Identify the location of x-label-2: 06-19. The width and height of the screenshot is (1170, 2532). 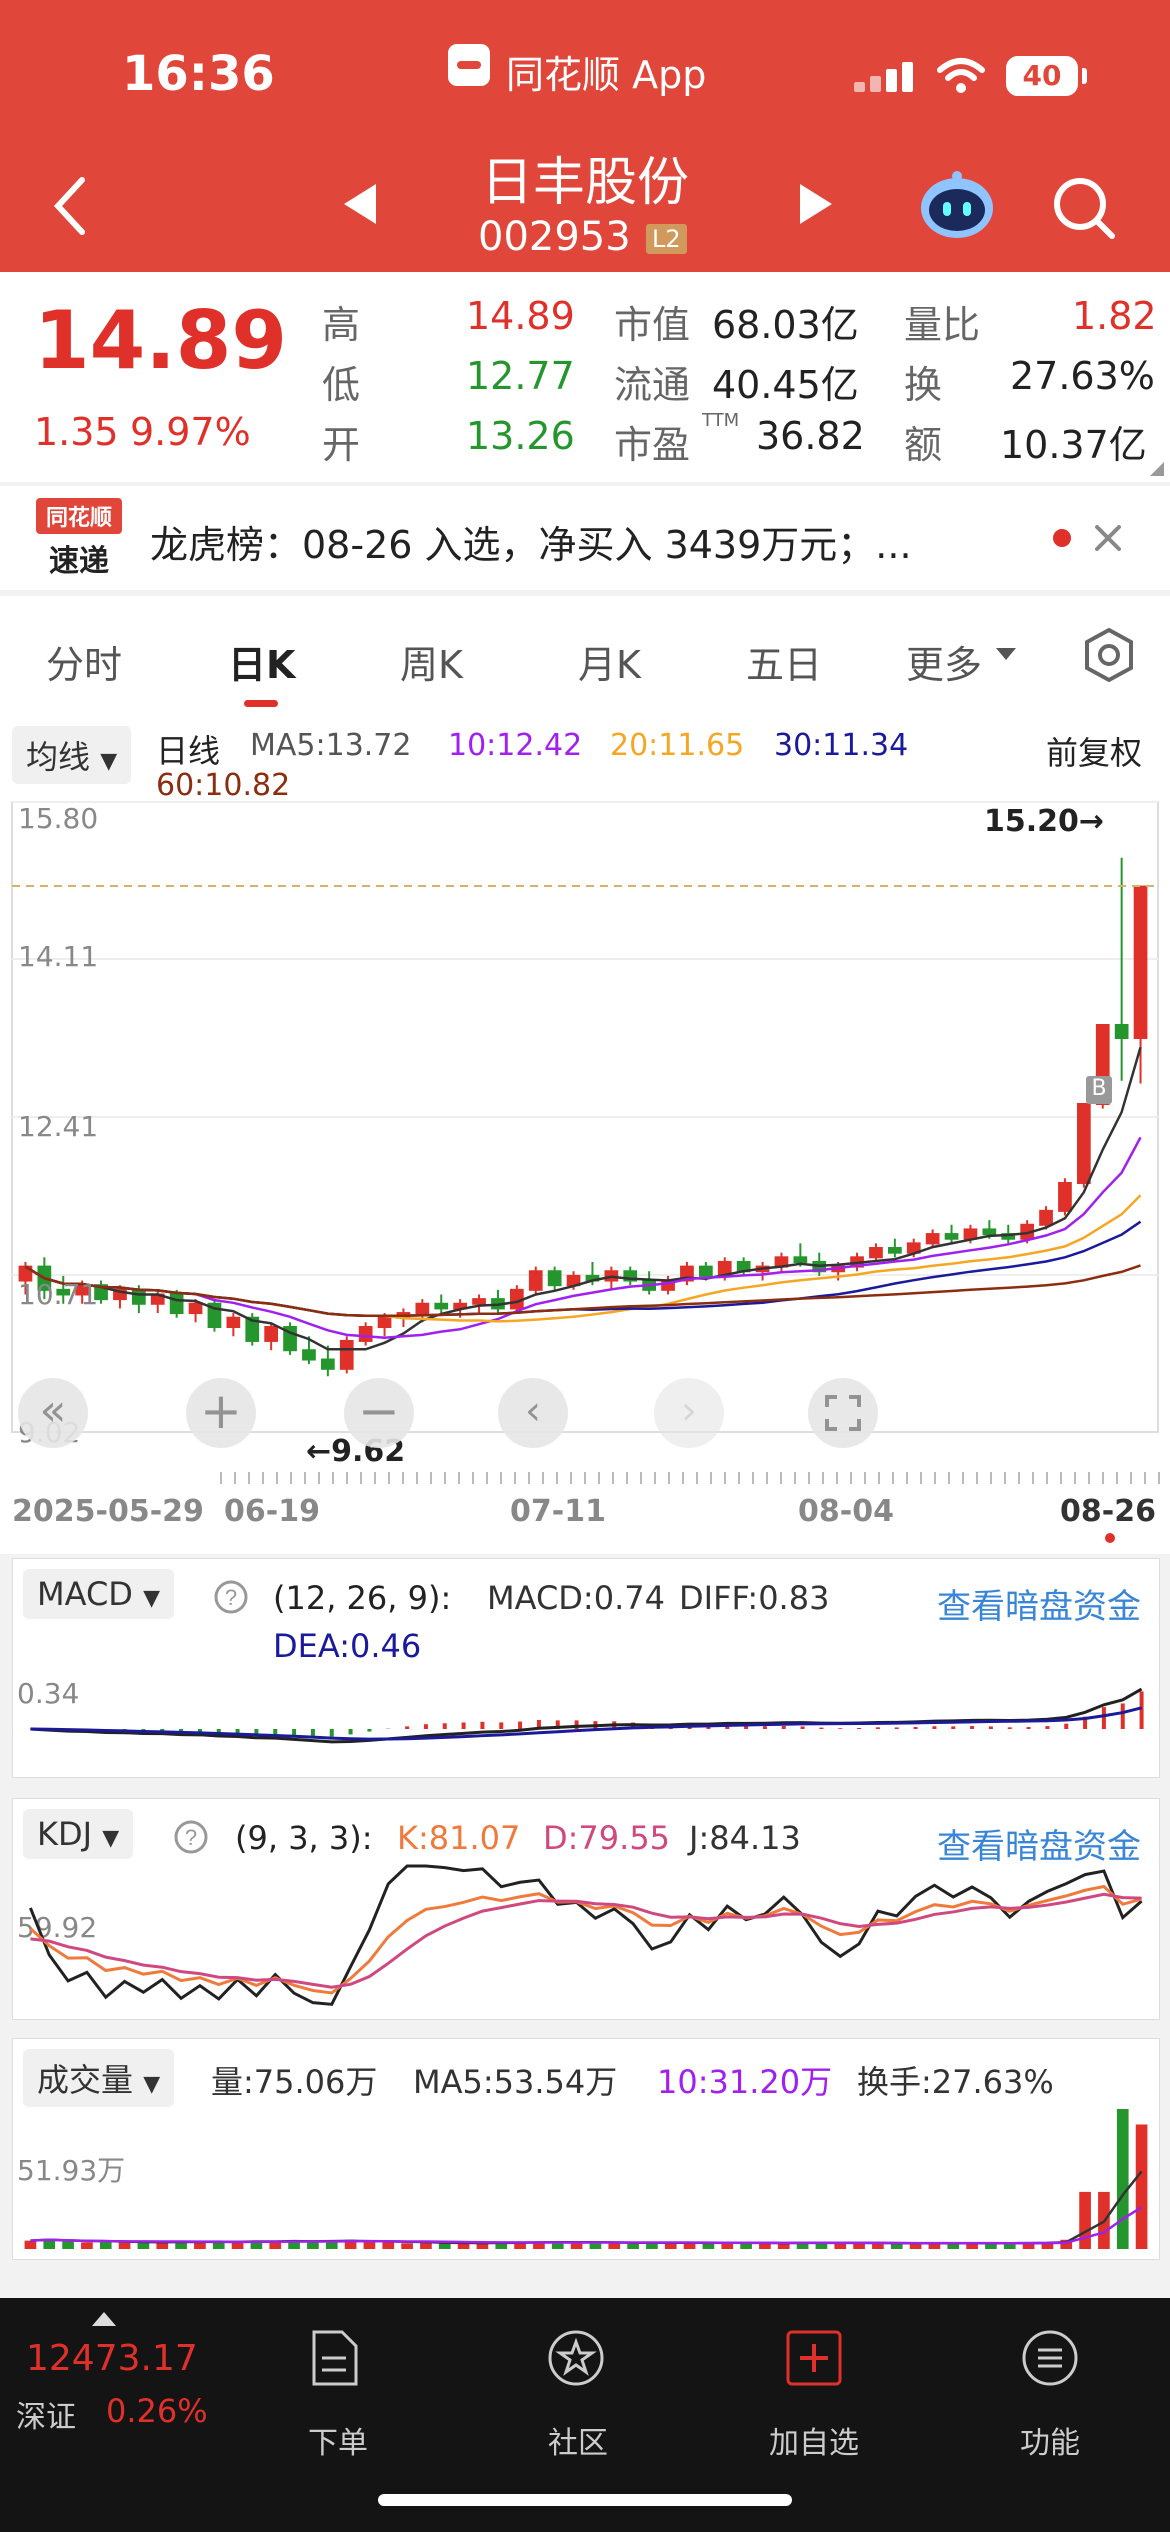
(272, 1511).